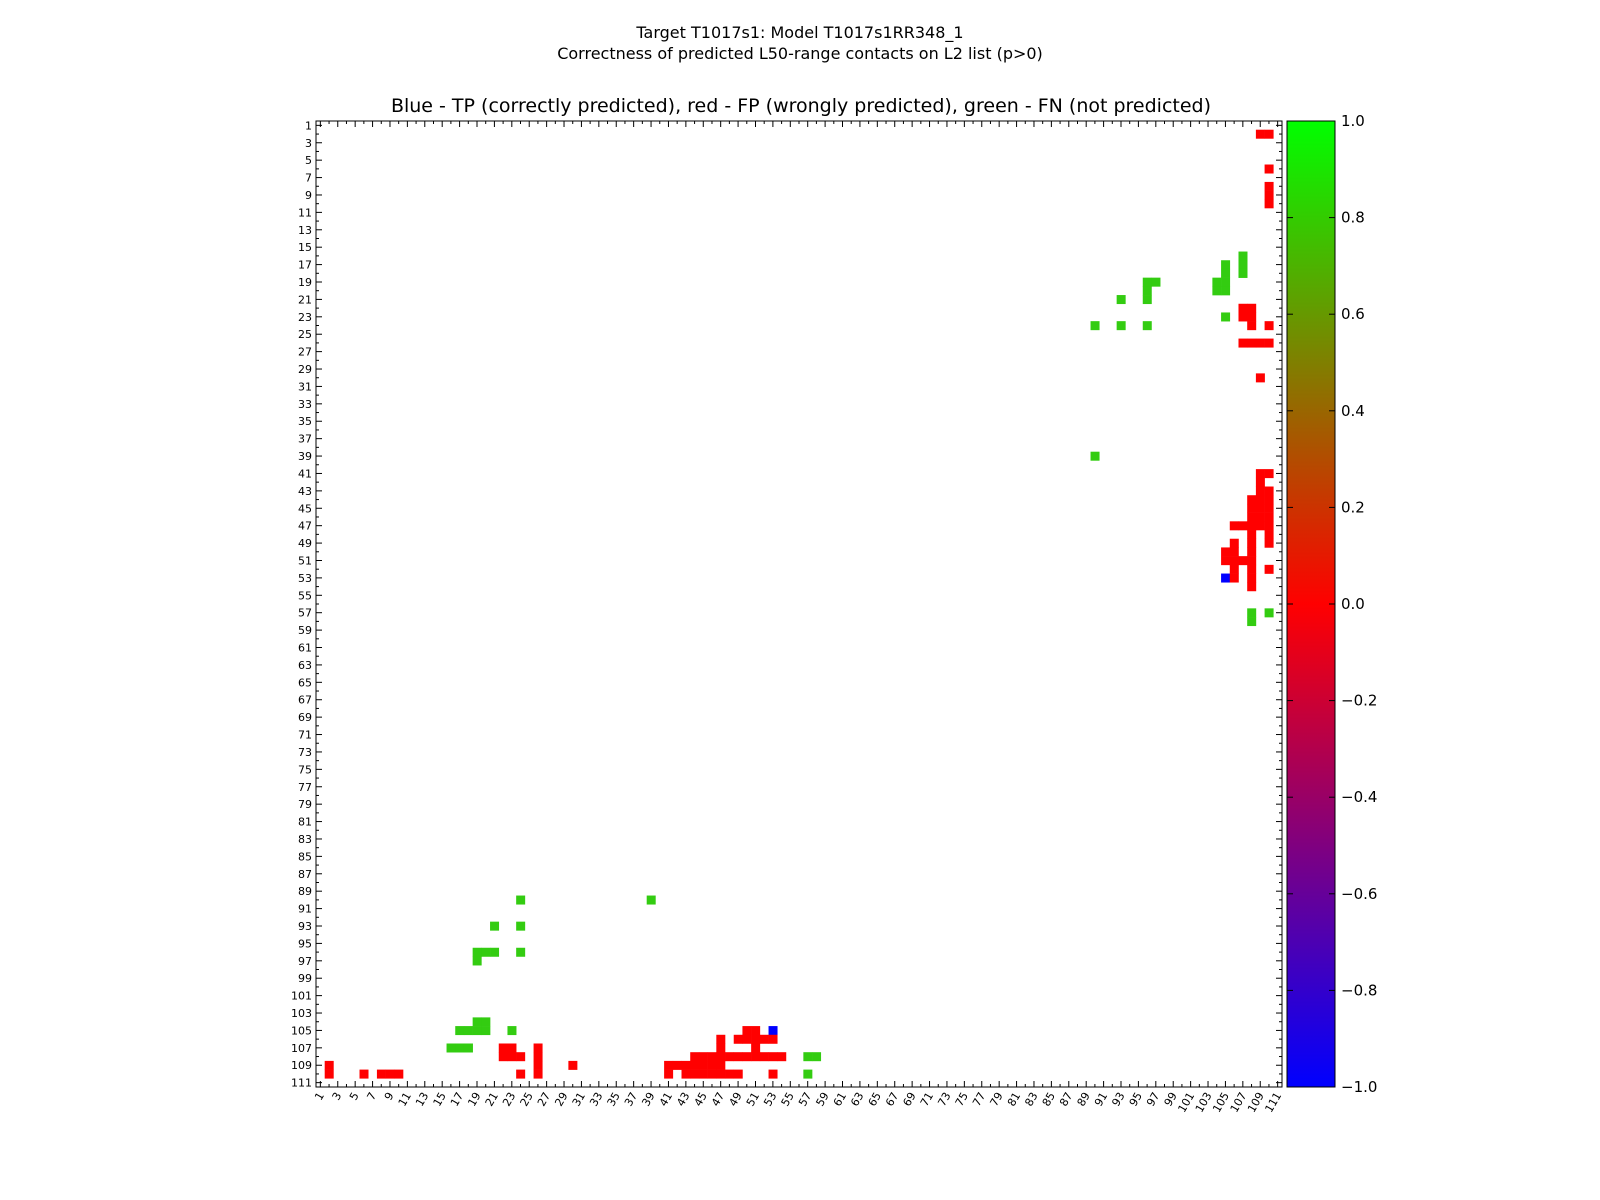 This screenshot has height=1200, width=1600. What do you see at coordinates (305, 404) in the screenshot?
I see `y-tick-label: 33` at bounding box center [305, 404].